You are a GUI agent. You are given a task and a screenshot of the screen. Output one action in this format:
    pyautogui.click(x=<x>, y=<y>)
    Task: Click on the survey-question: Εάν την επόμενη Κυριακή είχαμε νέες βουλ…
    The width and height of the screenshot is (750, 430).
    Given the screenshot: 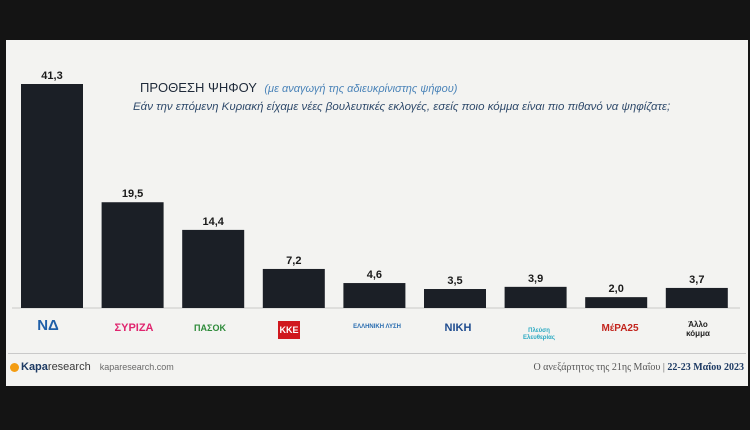 What is the action you would take?
    pyautogui.click(x=402, y=107)
    